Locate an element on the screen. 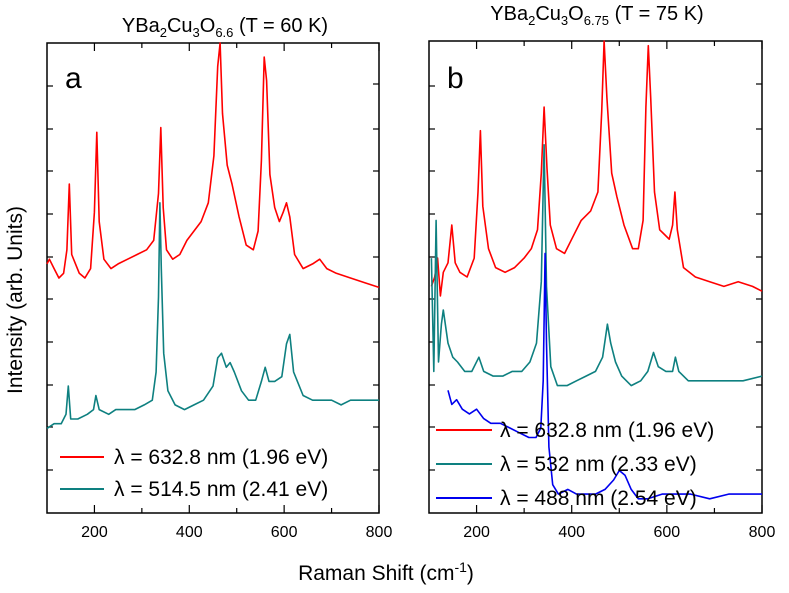 The width and height of the screenshot is (789, 593). panel-a-legend-label-1: λ = 632.8 nm (1.96 eV) is located at coordinates (221, 457).